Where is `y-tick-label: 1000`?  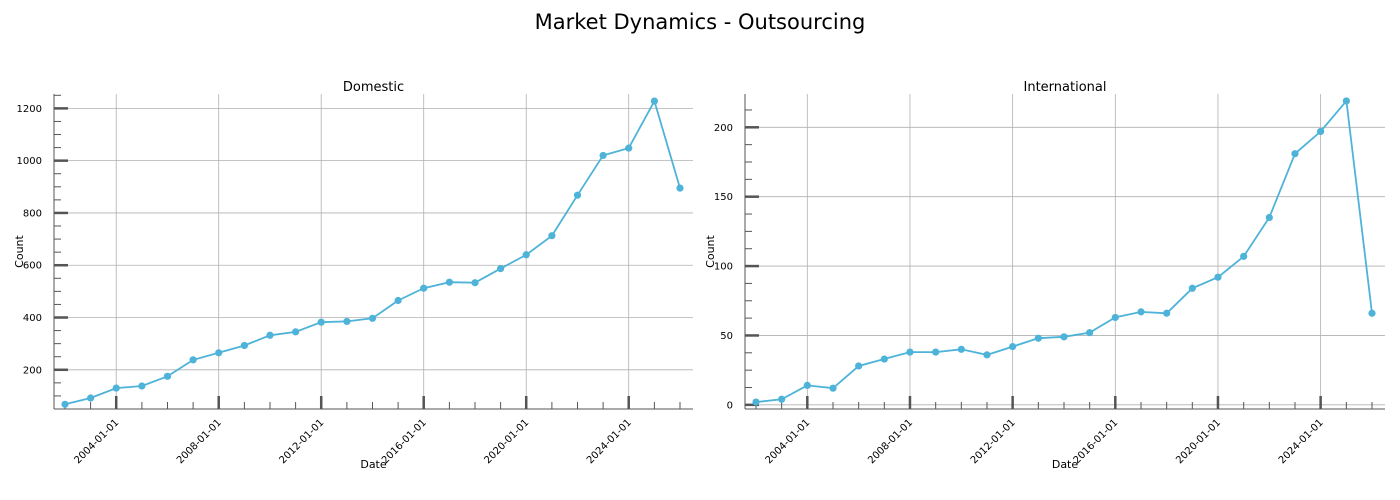
y-tick-label: 1000 is located at coordinates (29, 161).